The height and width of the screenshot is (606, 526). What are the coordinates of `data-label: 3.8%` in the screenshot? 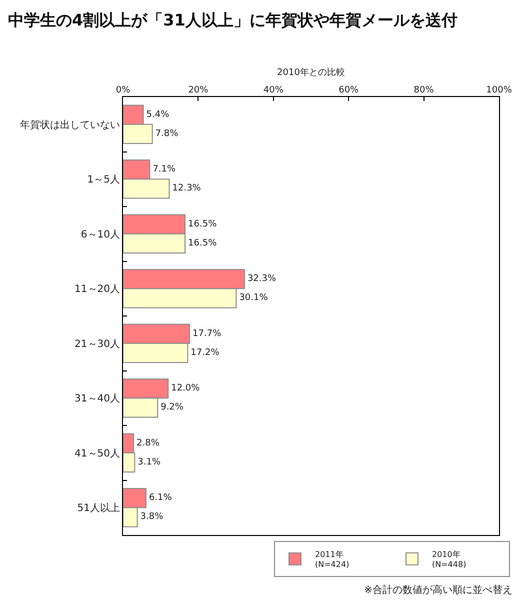 It's located at (152, 517).